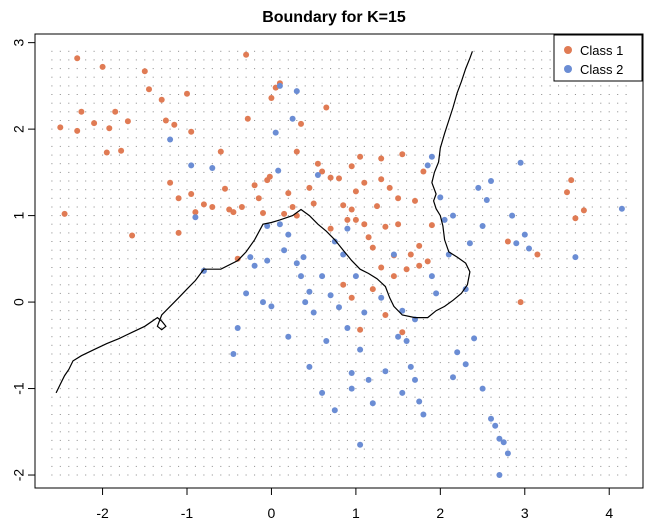 Image resolution: width=668 pixels, height=522 pixels. Describe the element at coordinates (381, 297) in the screenshot. I see `class2-point` at that location.